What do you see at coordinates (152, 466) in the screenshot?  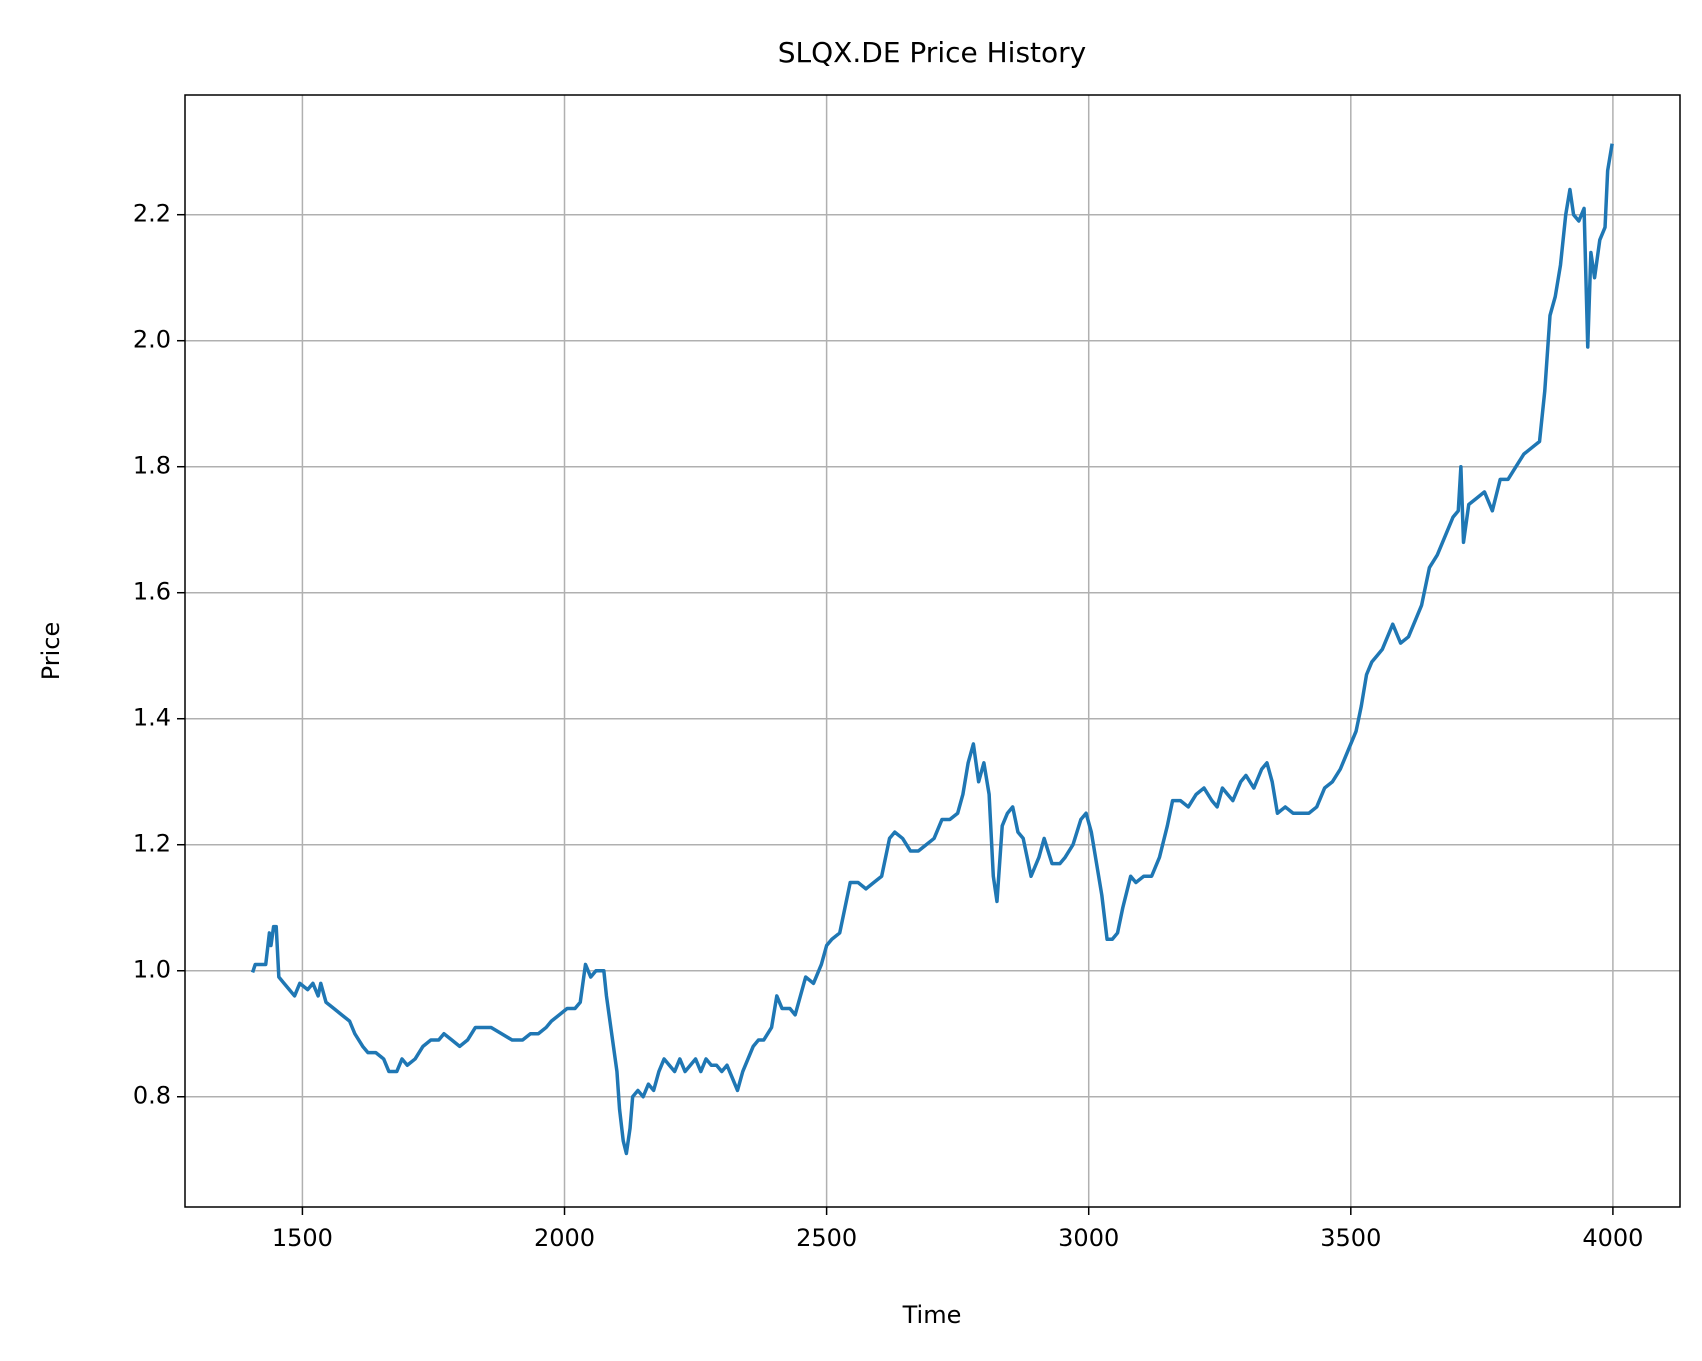 I see `y-tick-label: 1.8` at bounding box center [152, 466].